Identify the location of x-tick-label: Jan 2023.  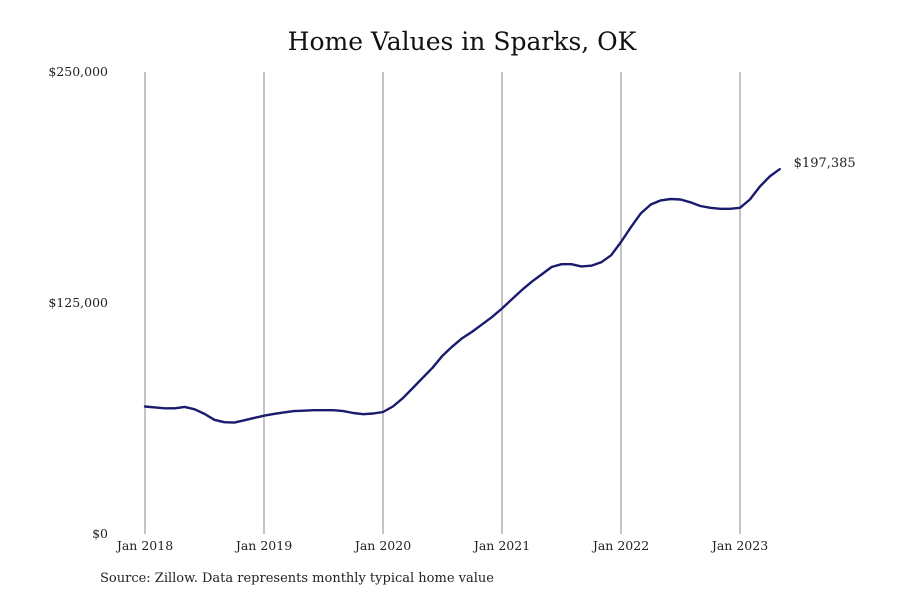
(739, 545).